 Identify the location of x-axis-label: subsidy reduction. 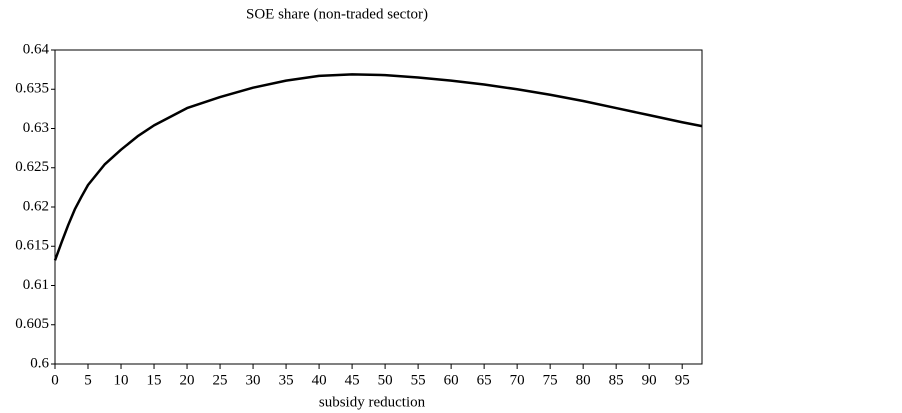
(372, 402).